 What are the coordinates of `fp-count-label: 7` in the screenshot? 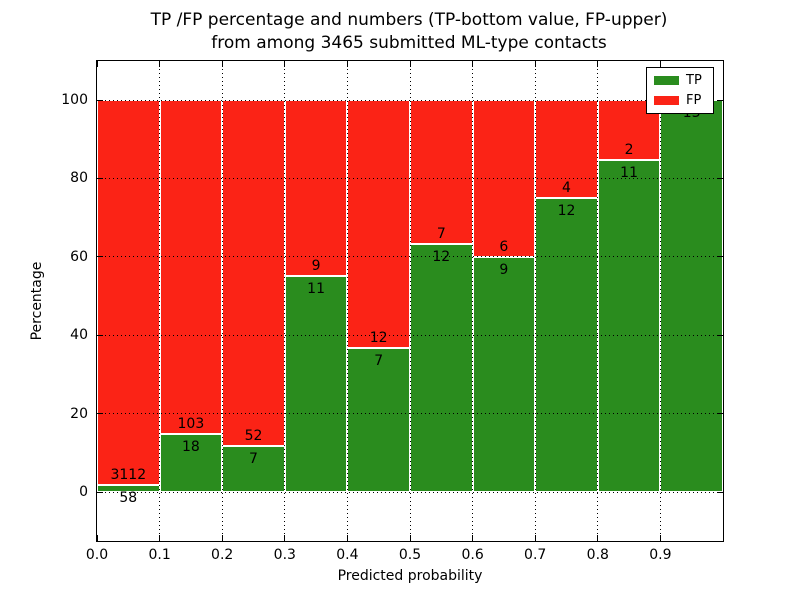 It's located at (441, 234).